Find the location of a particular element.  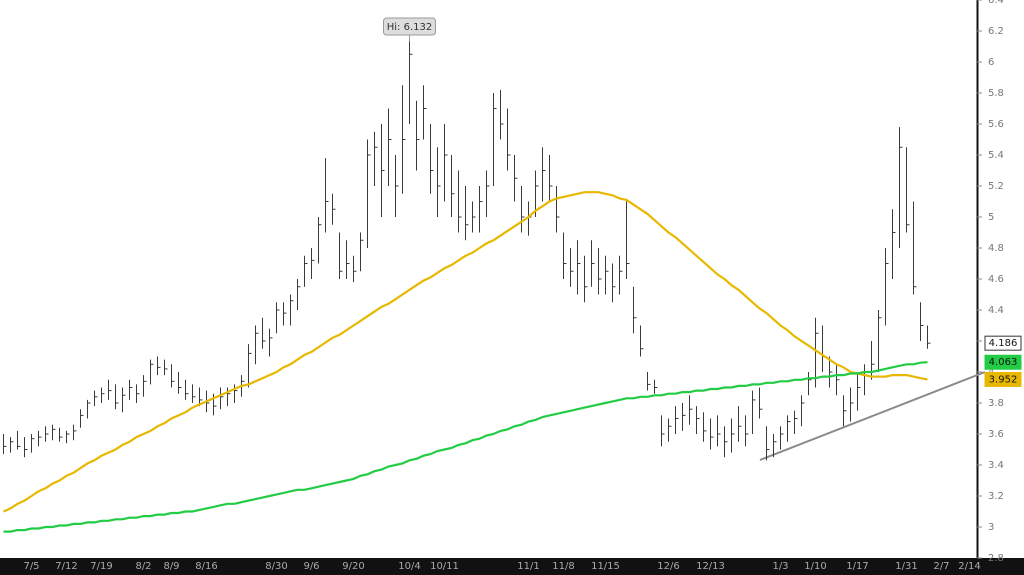

annotation-text: Hi: 6.132 is located at coordinates (409, 27).